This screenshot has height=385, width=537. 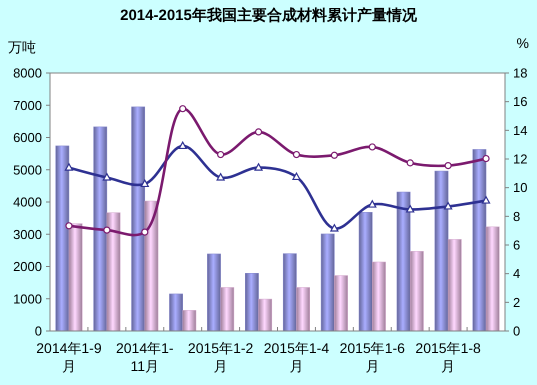 What do you see at coordinates (520, 159) in the screenshot?
I see `y2-tick-label: 12` at bounding box center [520, 159].